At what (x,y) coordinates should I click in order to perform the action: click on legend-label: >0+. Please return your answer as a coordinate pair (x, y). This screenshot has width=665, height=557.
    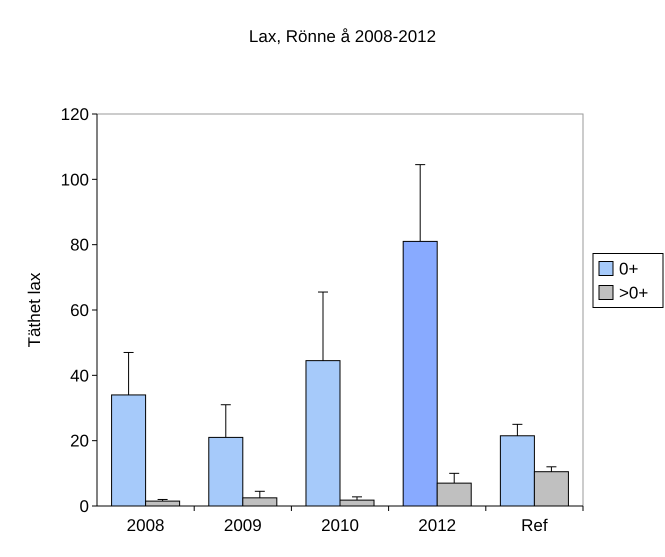
    Looking at the image, I should click on (633, 293).